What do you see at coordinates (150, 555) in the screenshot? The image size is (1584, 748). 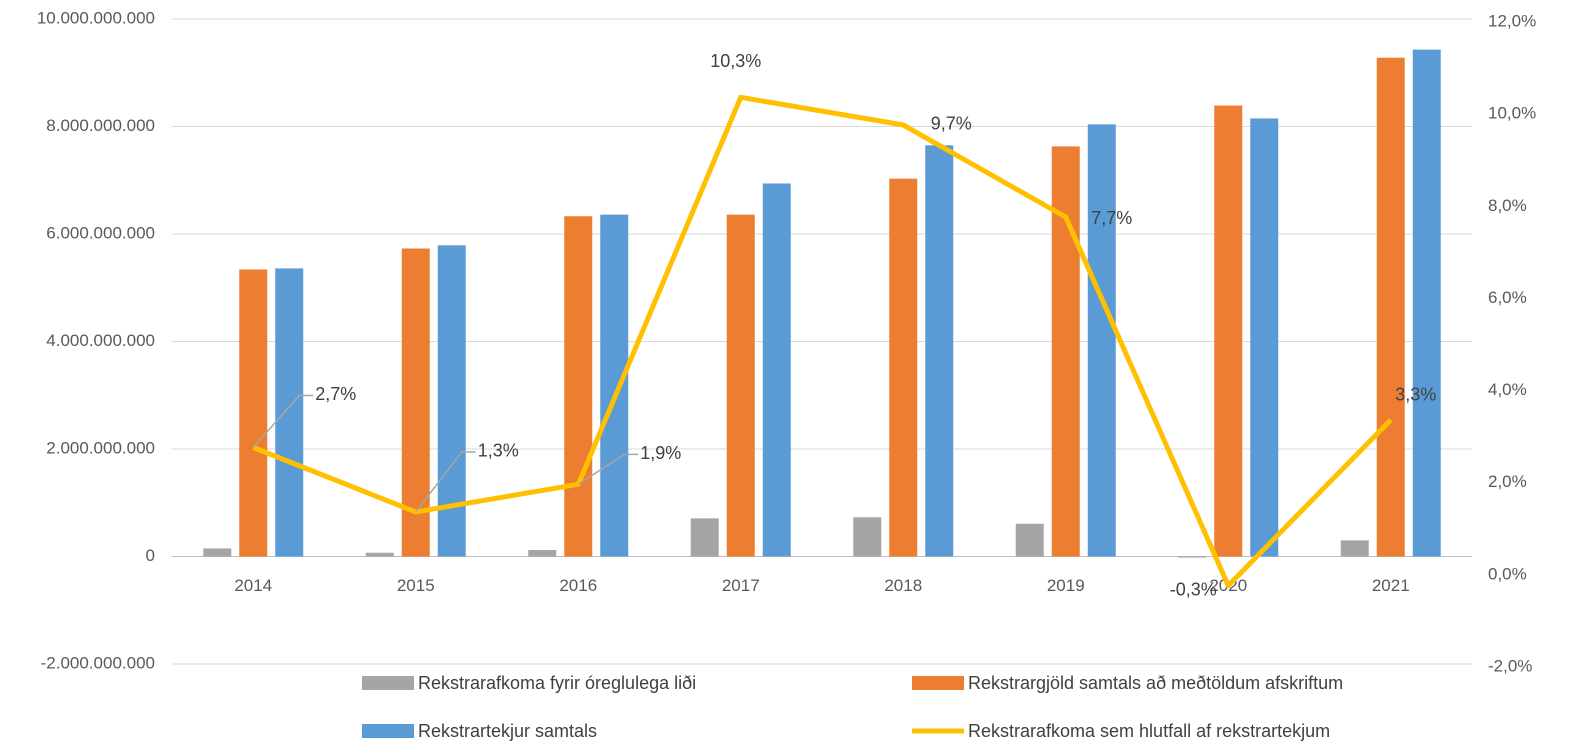 I see `y-tick-label: 0` at bounding box center [150, 555].